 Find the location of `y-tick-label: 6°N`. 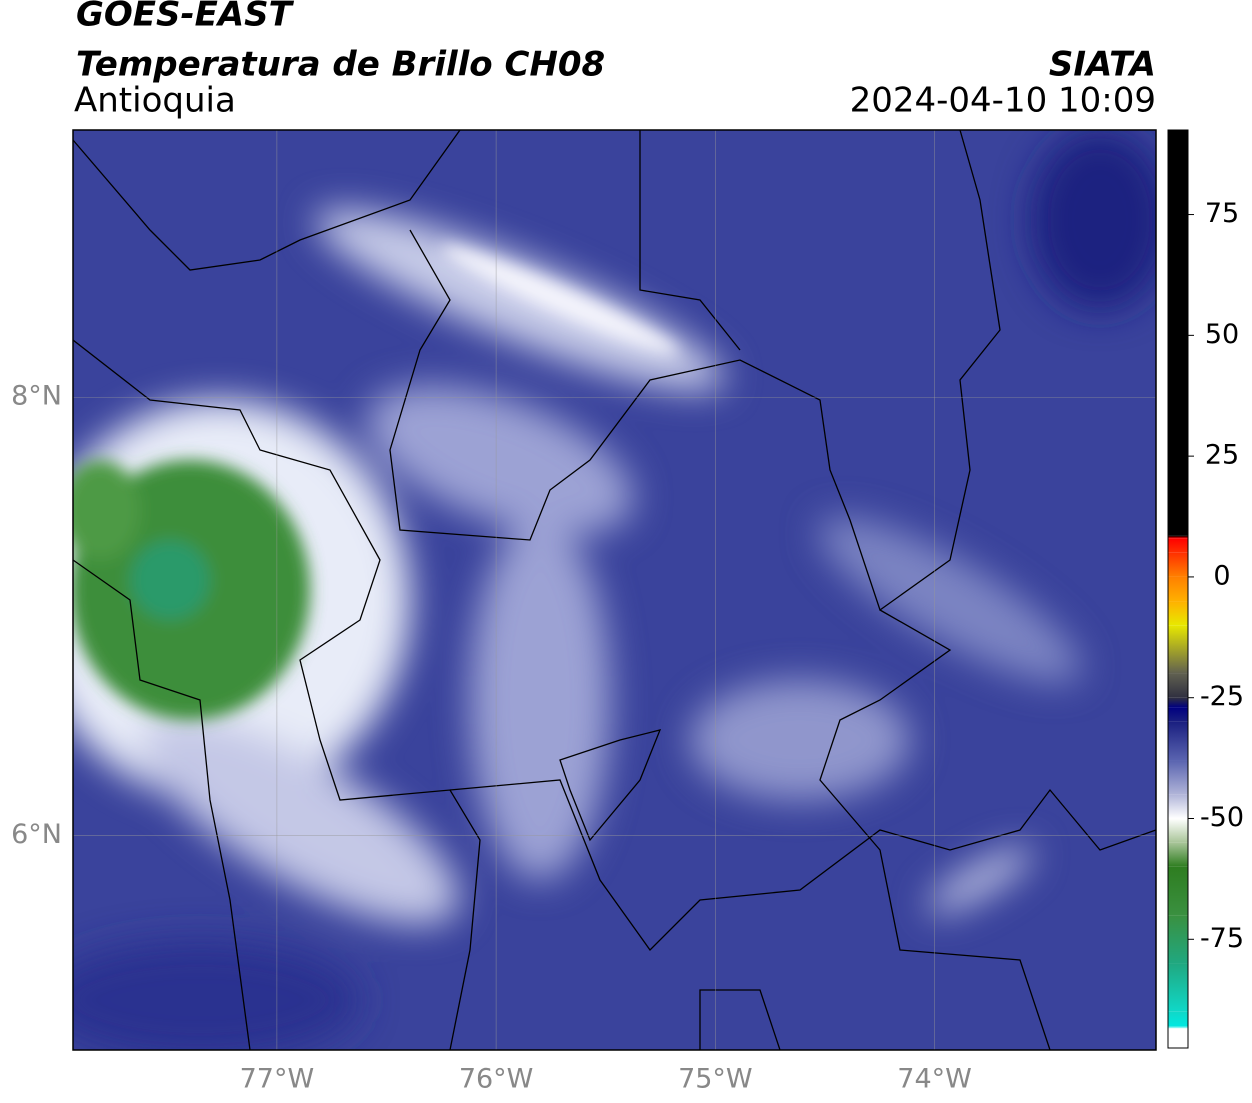

y-tick-label: 6°N is located at coordinates (36, 834).